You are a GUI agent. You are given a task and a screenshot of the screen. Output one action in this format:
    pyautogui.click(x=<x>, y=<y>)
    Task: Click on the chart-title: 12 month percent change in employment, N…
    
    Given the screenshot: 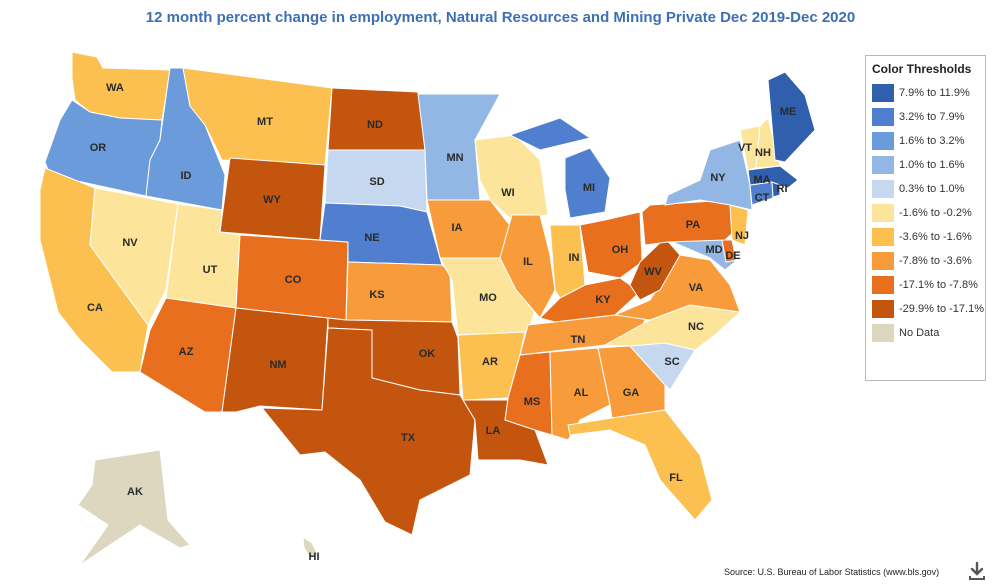 What is the action you would take?
    pyautogui.click(x=500, y=17)
    